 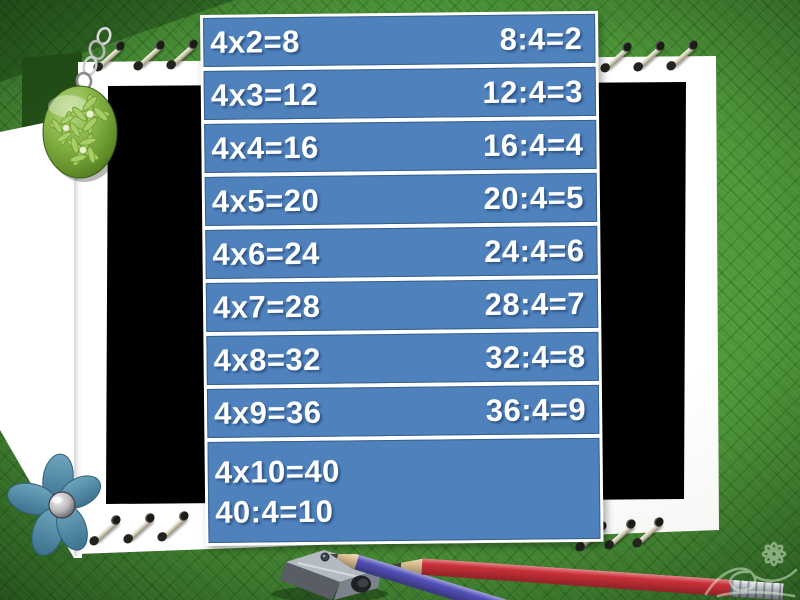 I want to click on division-fact: 20:4=5, so click(x=534, y=197).